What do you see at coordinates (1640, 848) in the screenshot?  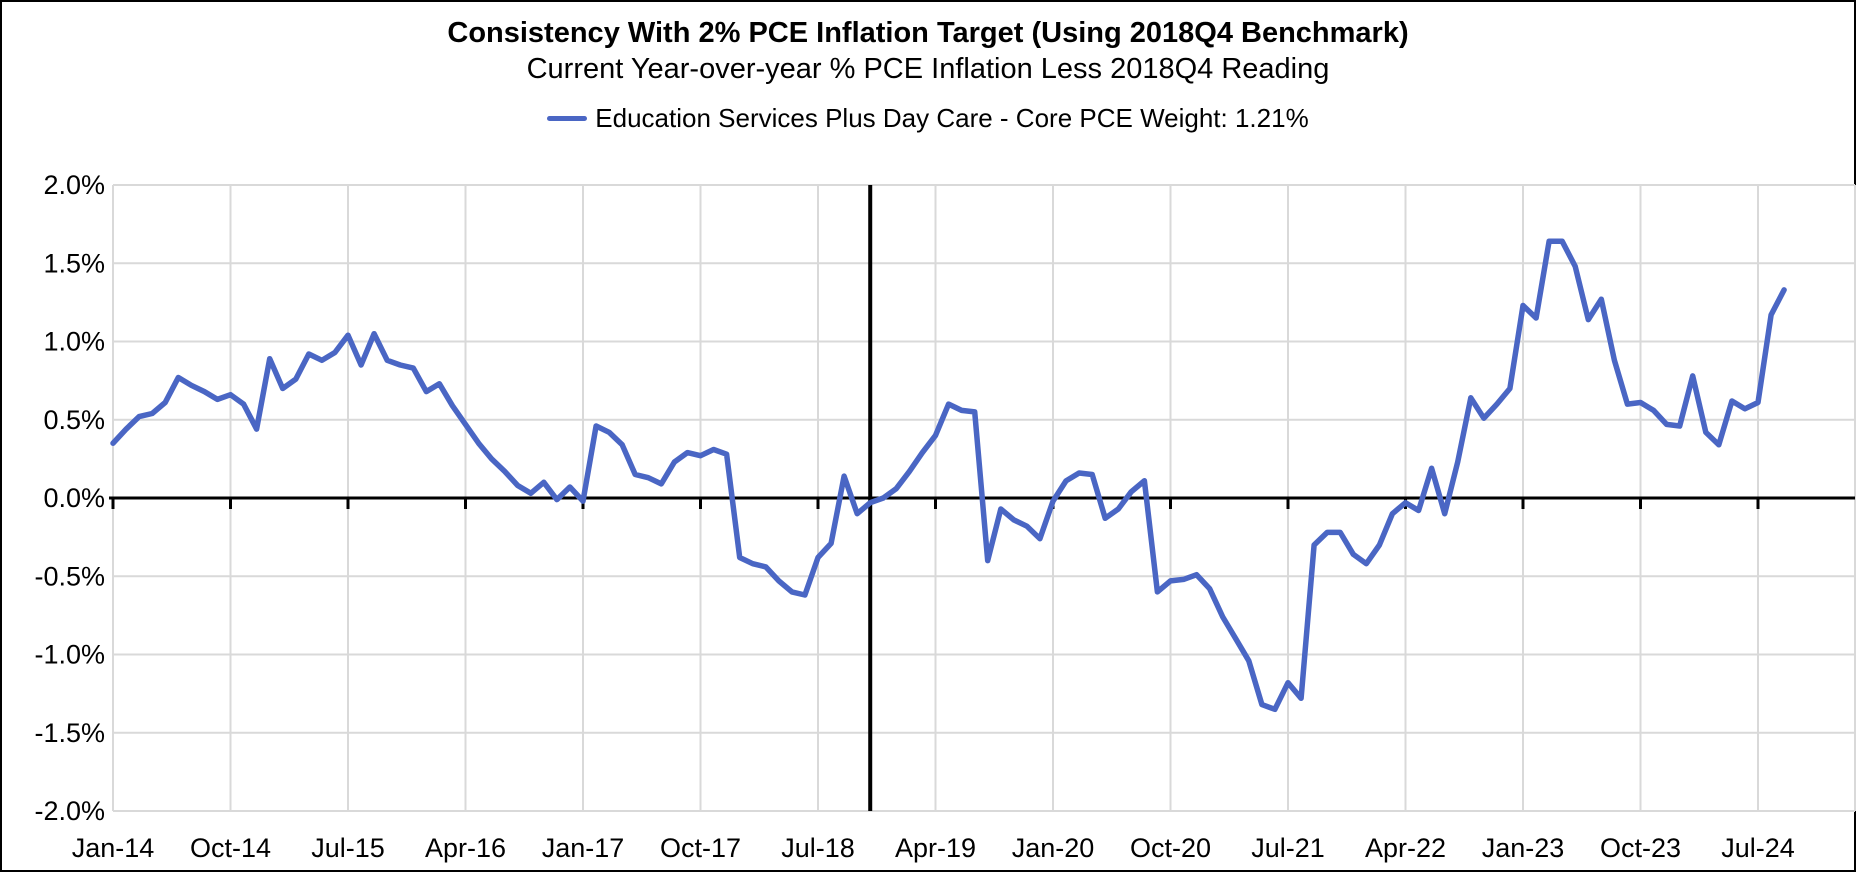 I see `x-axis-tick-label: Oct-23` at bounding box center [1640, 848].